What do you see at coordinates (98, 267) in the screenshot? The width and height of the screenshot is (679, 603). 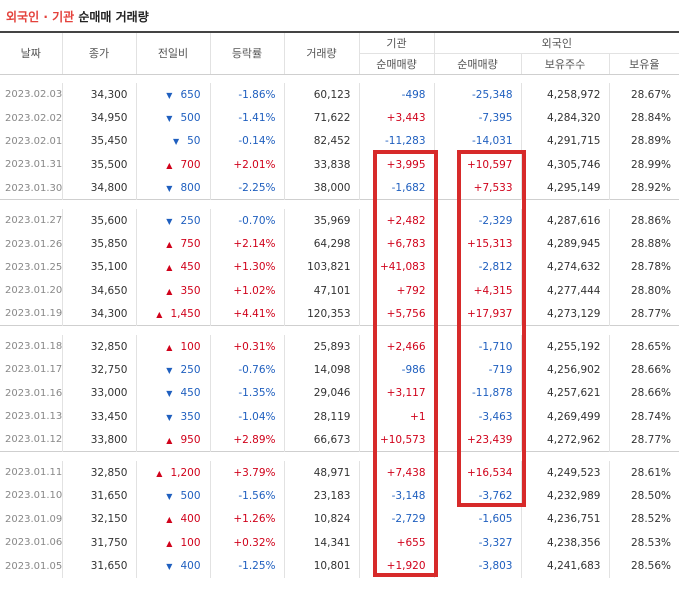 I see `cell-close: 35,100` at bounding box center [98, 267].